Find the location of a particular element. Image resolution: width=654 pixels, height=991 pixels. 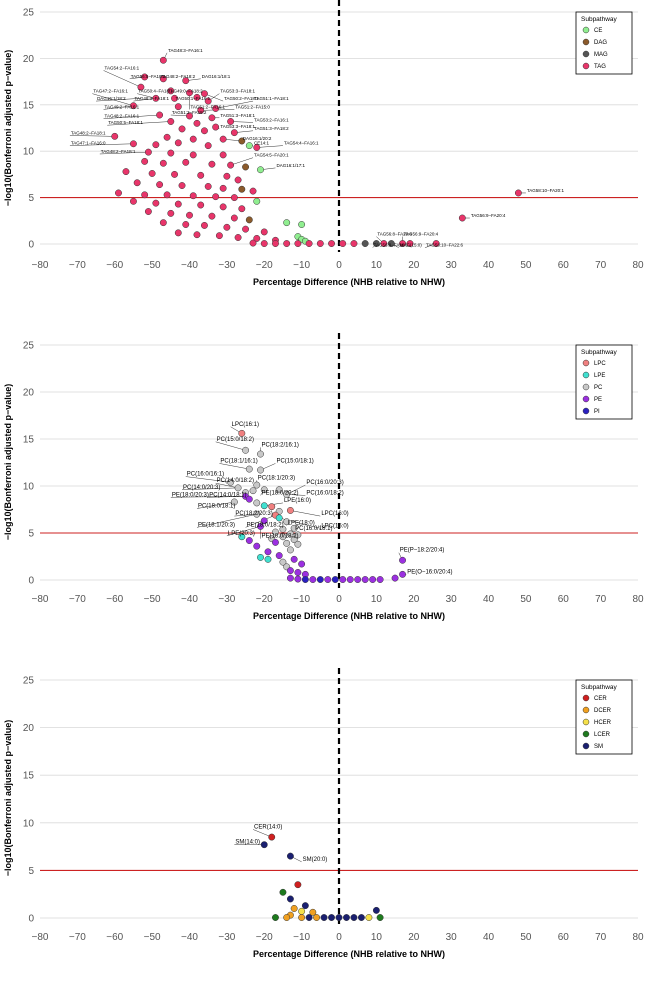

point-label: PE(18:0/20:2) is located at coordinates (280, 493).